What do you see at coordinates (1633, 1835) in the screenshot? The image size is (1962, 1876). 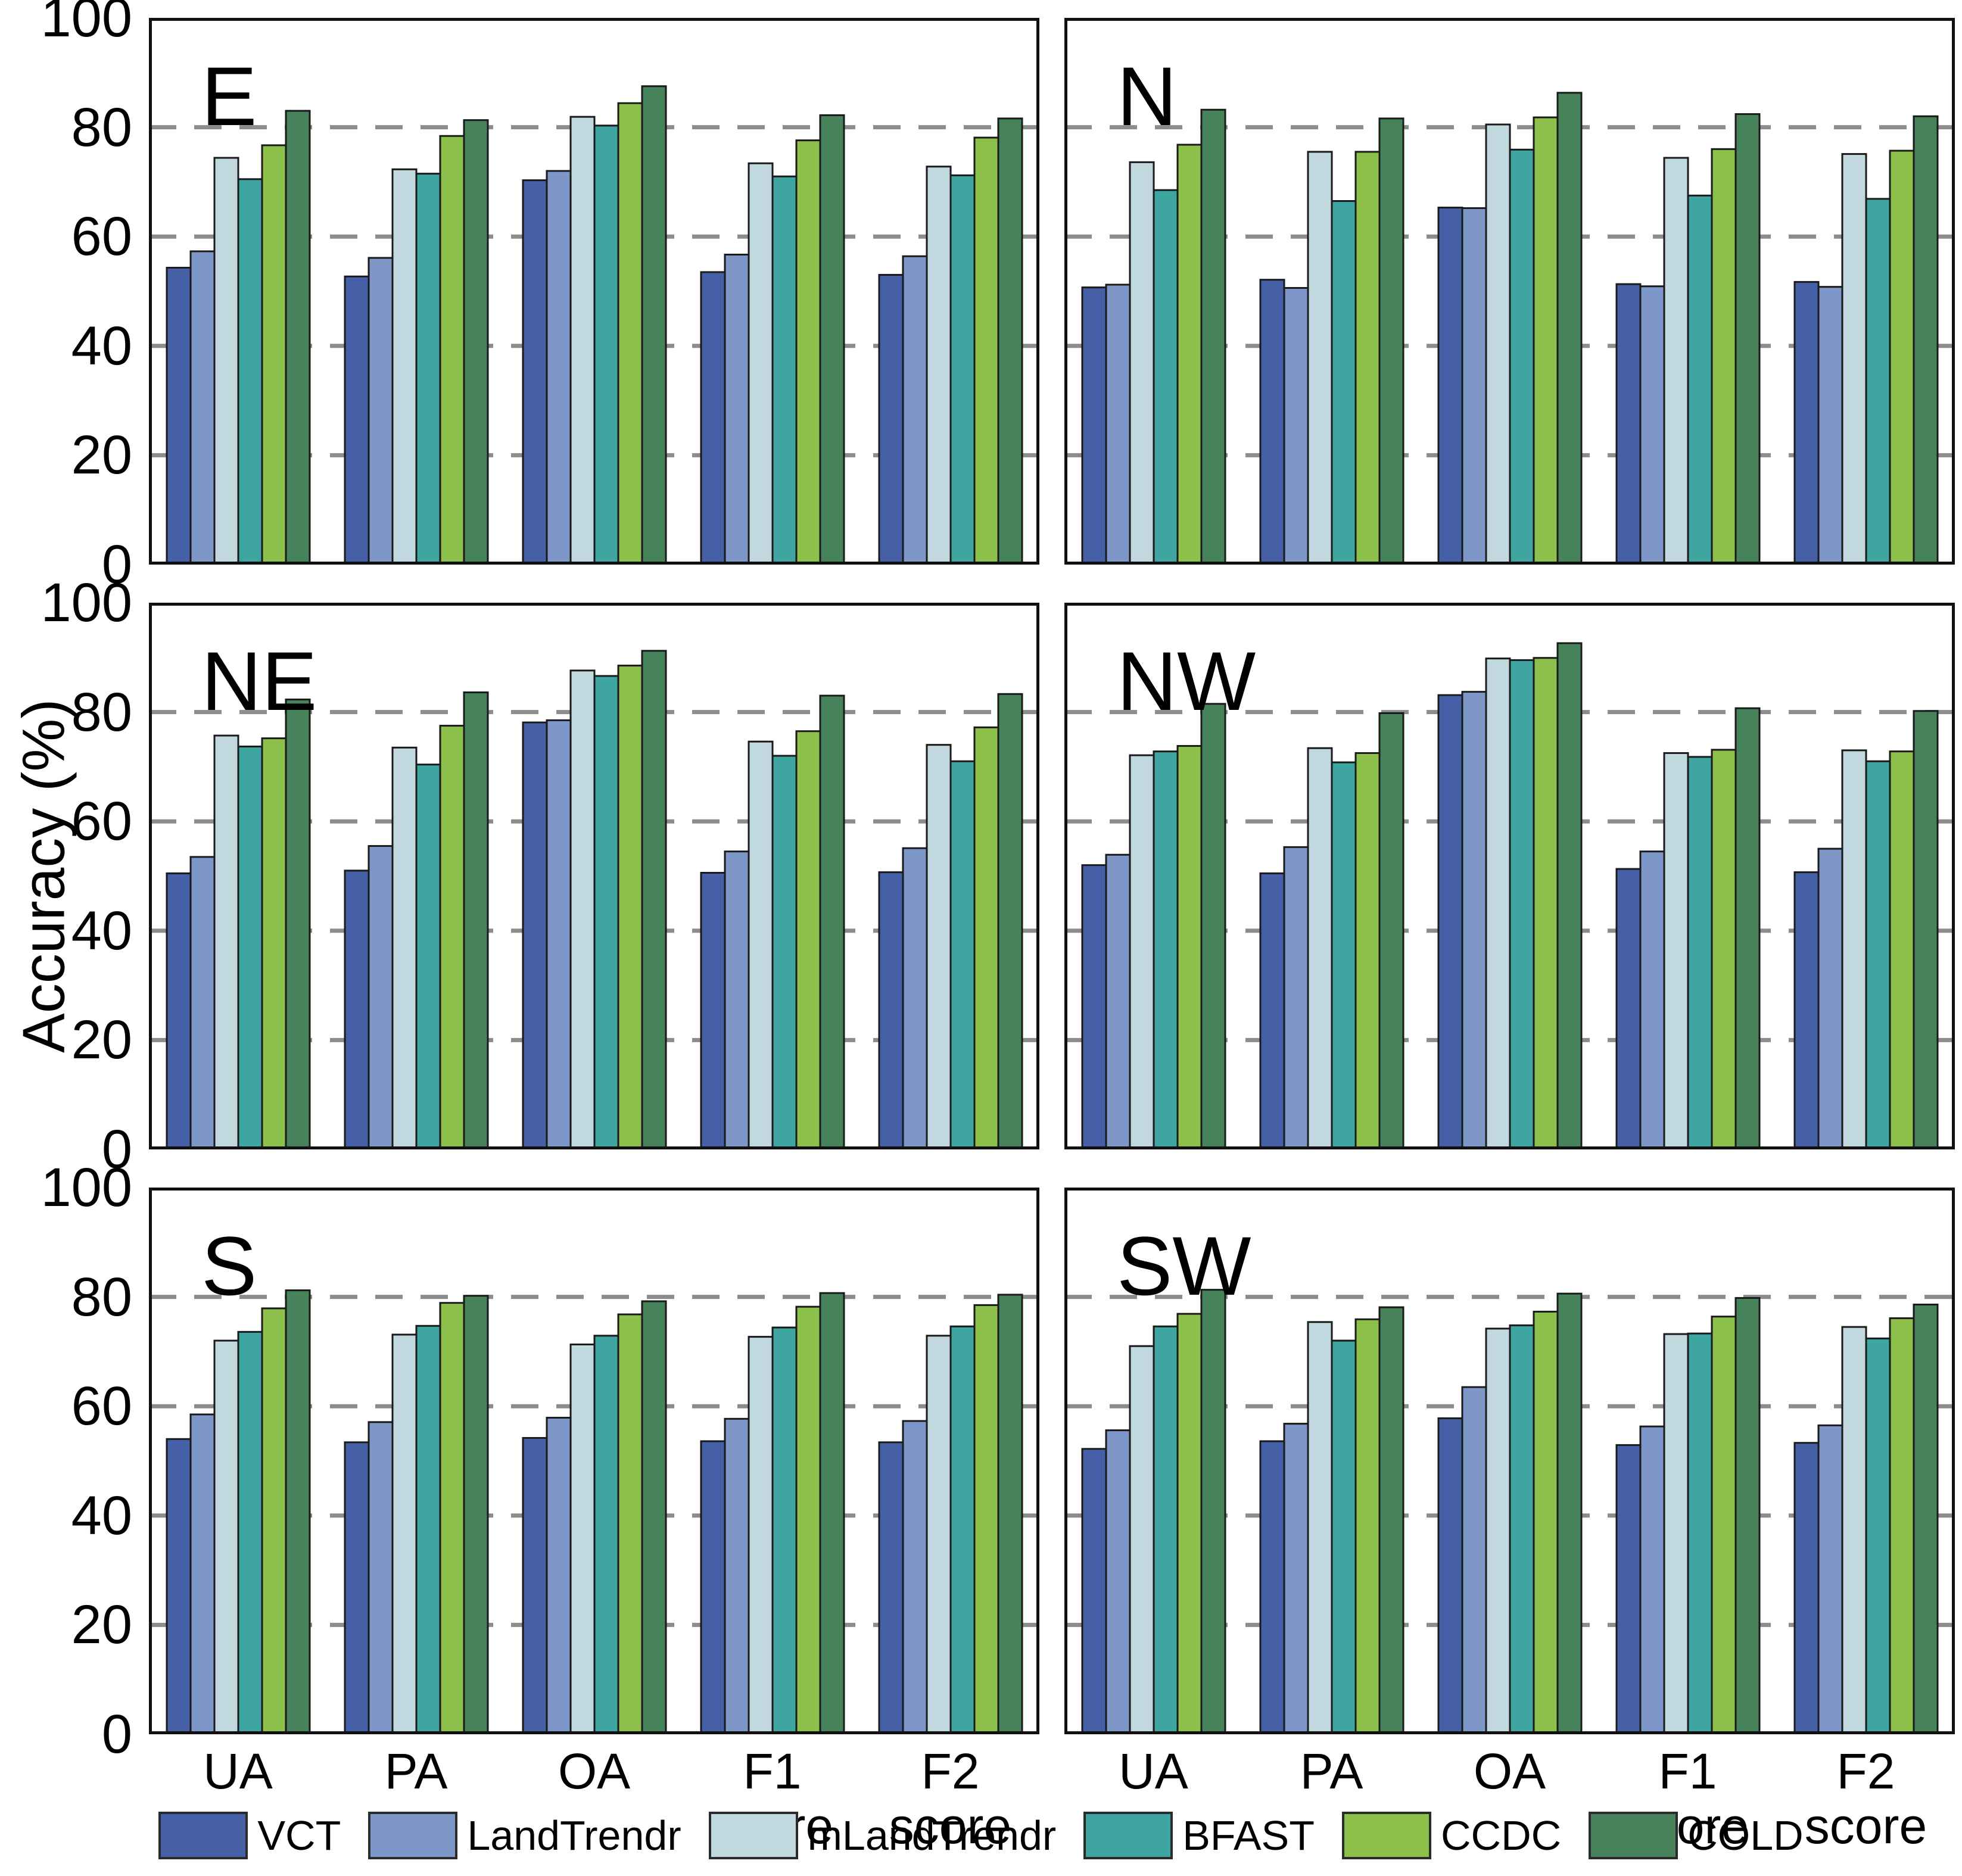 I see `cold-color-swatch` at bounding box center [1633, 1835].